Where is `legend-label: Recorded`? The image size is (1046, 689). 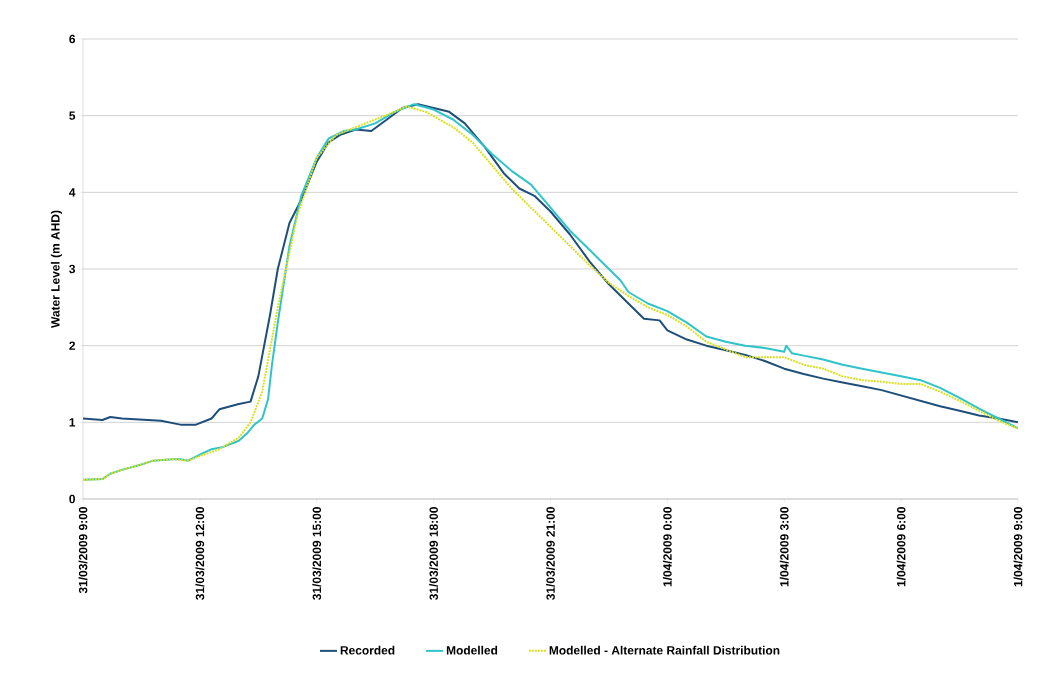 legend-label: Recorded is located at coordinates (367, 650).